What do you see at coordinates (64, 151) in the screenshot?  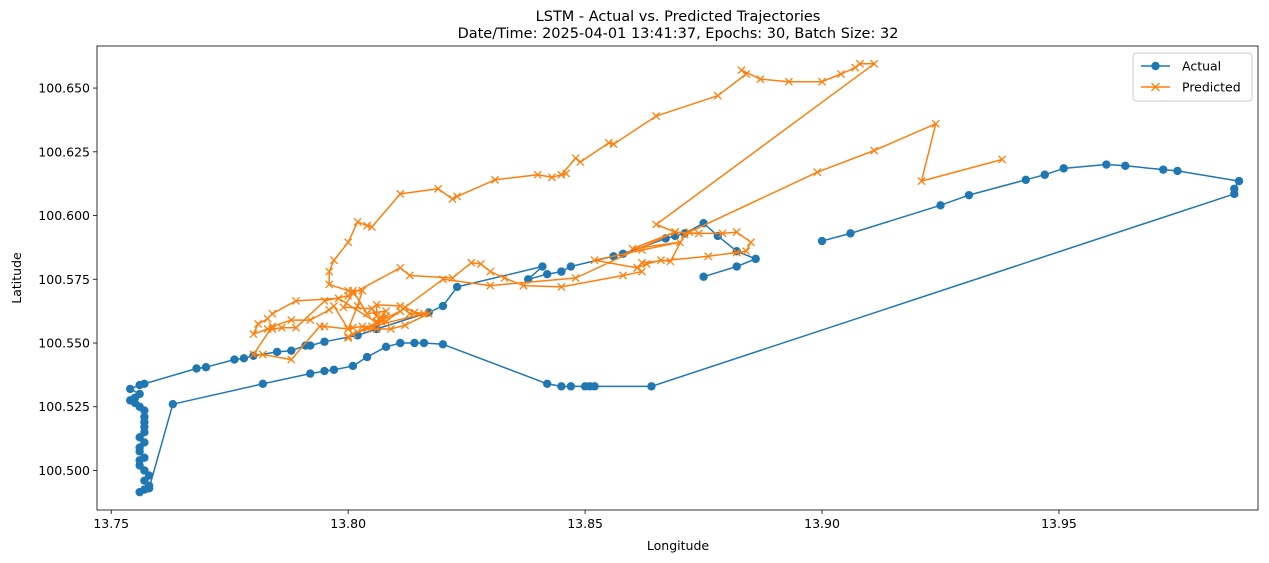 I see `y-tick-label: 100.625` at bounding box center [64, 151].